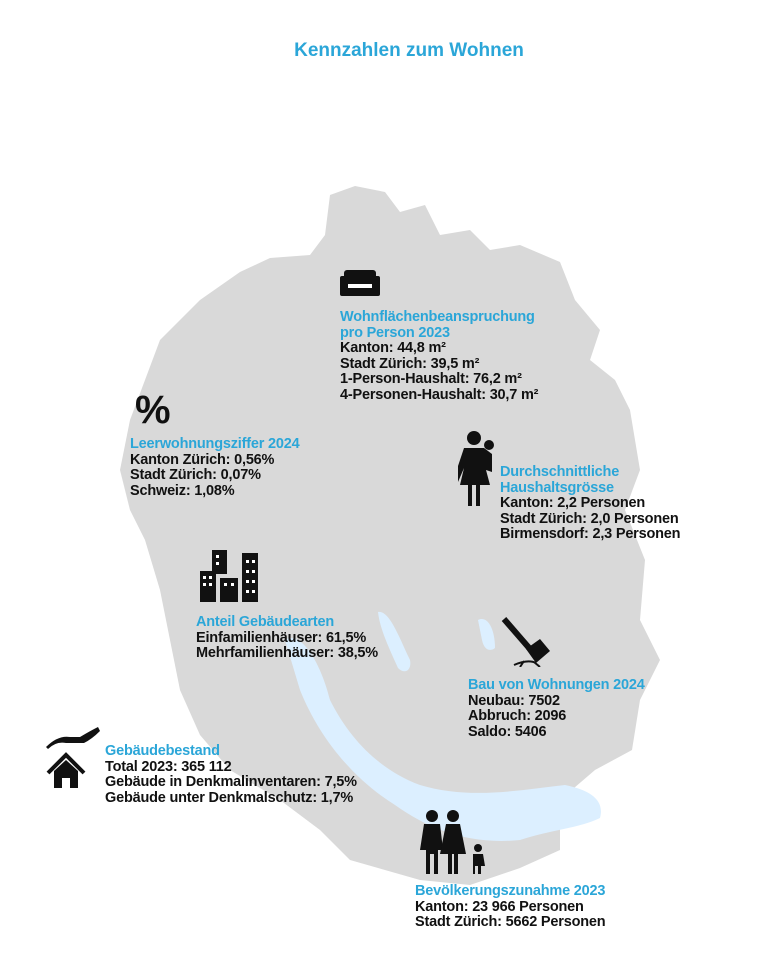 The height and width of the screenshot is (976, 776). What do you see at coordinates (507, 731) in the screenshot?
I see `stat-line: Saldo: 5406` at bounding box center [507, 731].